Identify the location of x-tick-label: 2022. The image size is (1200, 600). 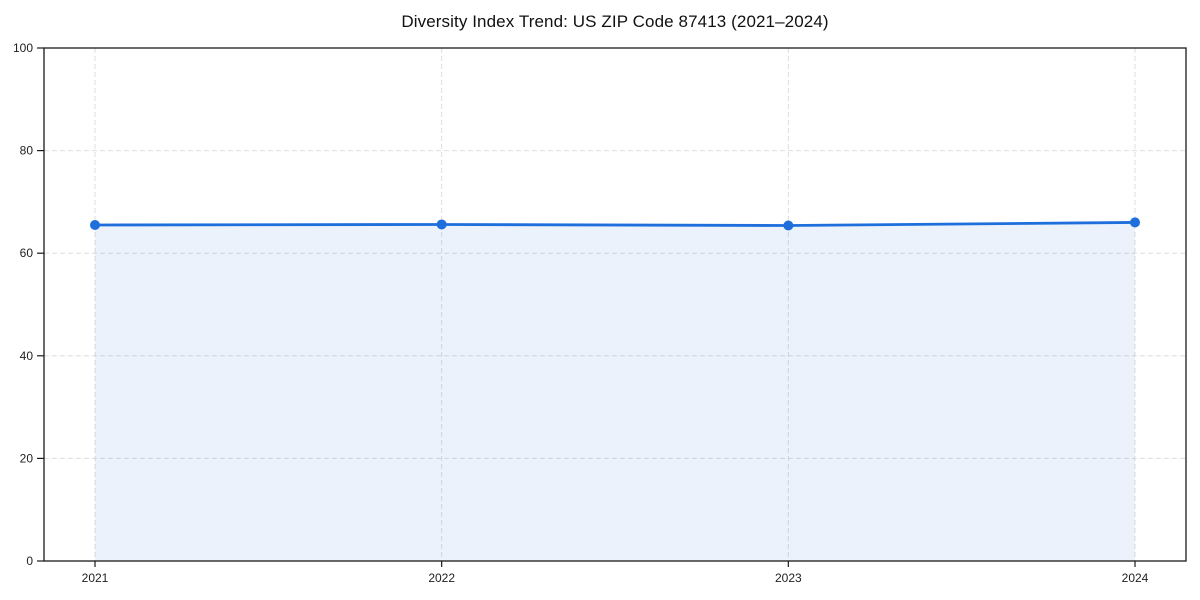
(441, 578).